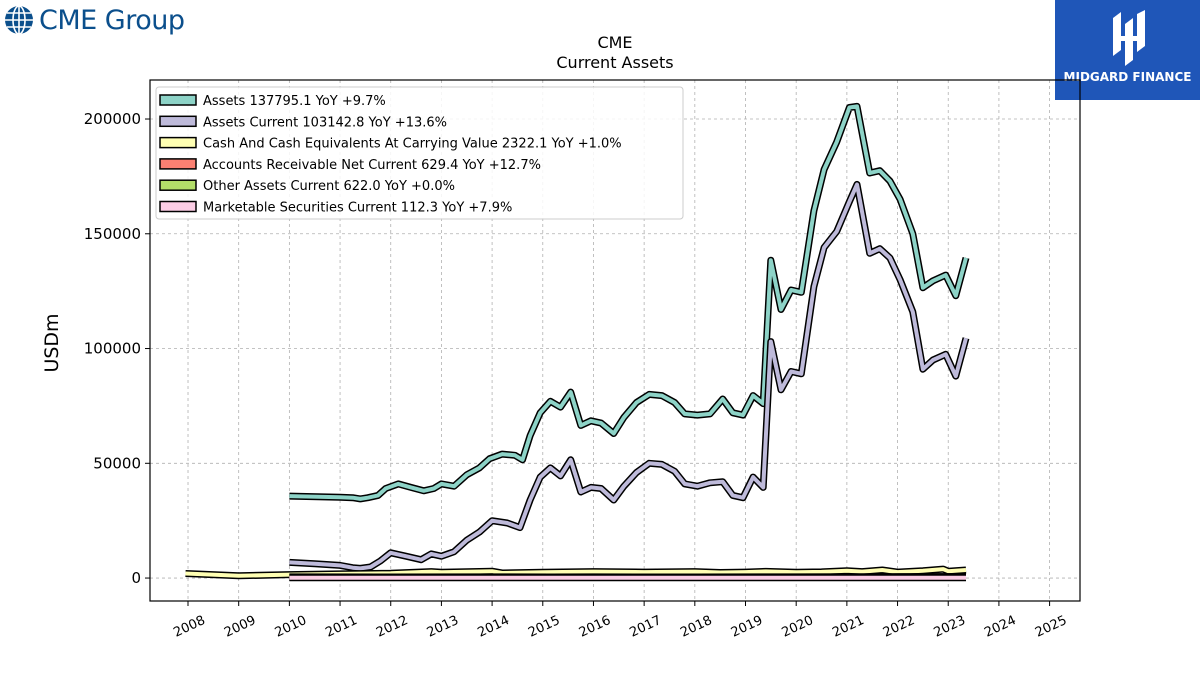 This screenshot has width=1200, height=675. Describe the element at coordinates (614, 42) in the screenshot. I see `chart-title: CME` at that location.